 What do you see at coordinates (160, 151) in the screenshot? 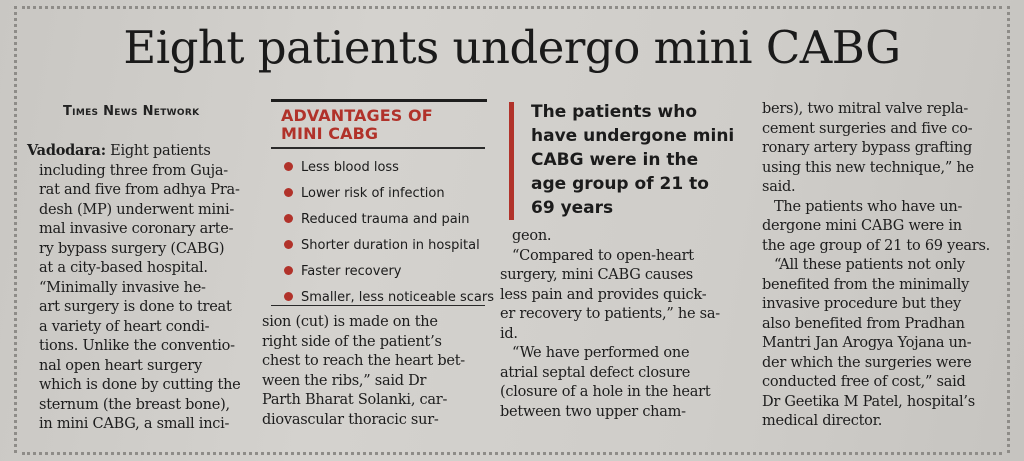
I see `column-line-text: Eight patients` at bounding box center [160, 151].